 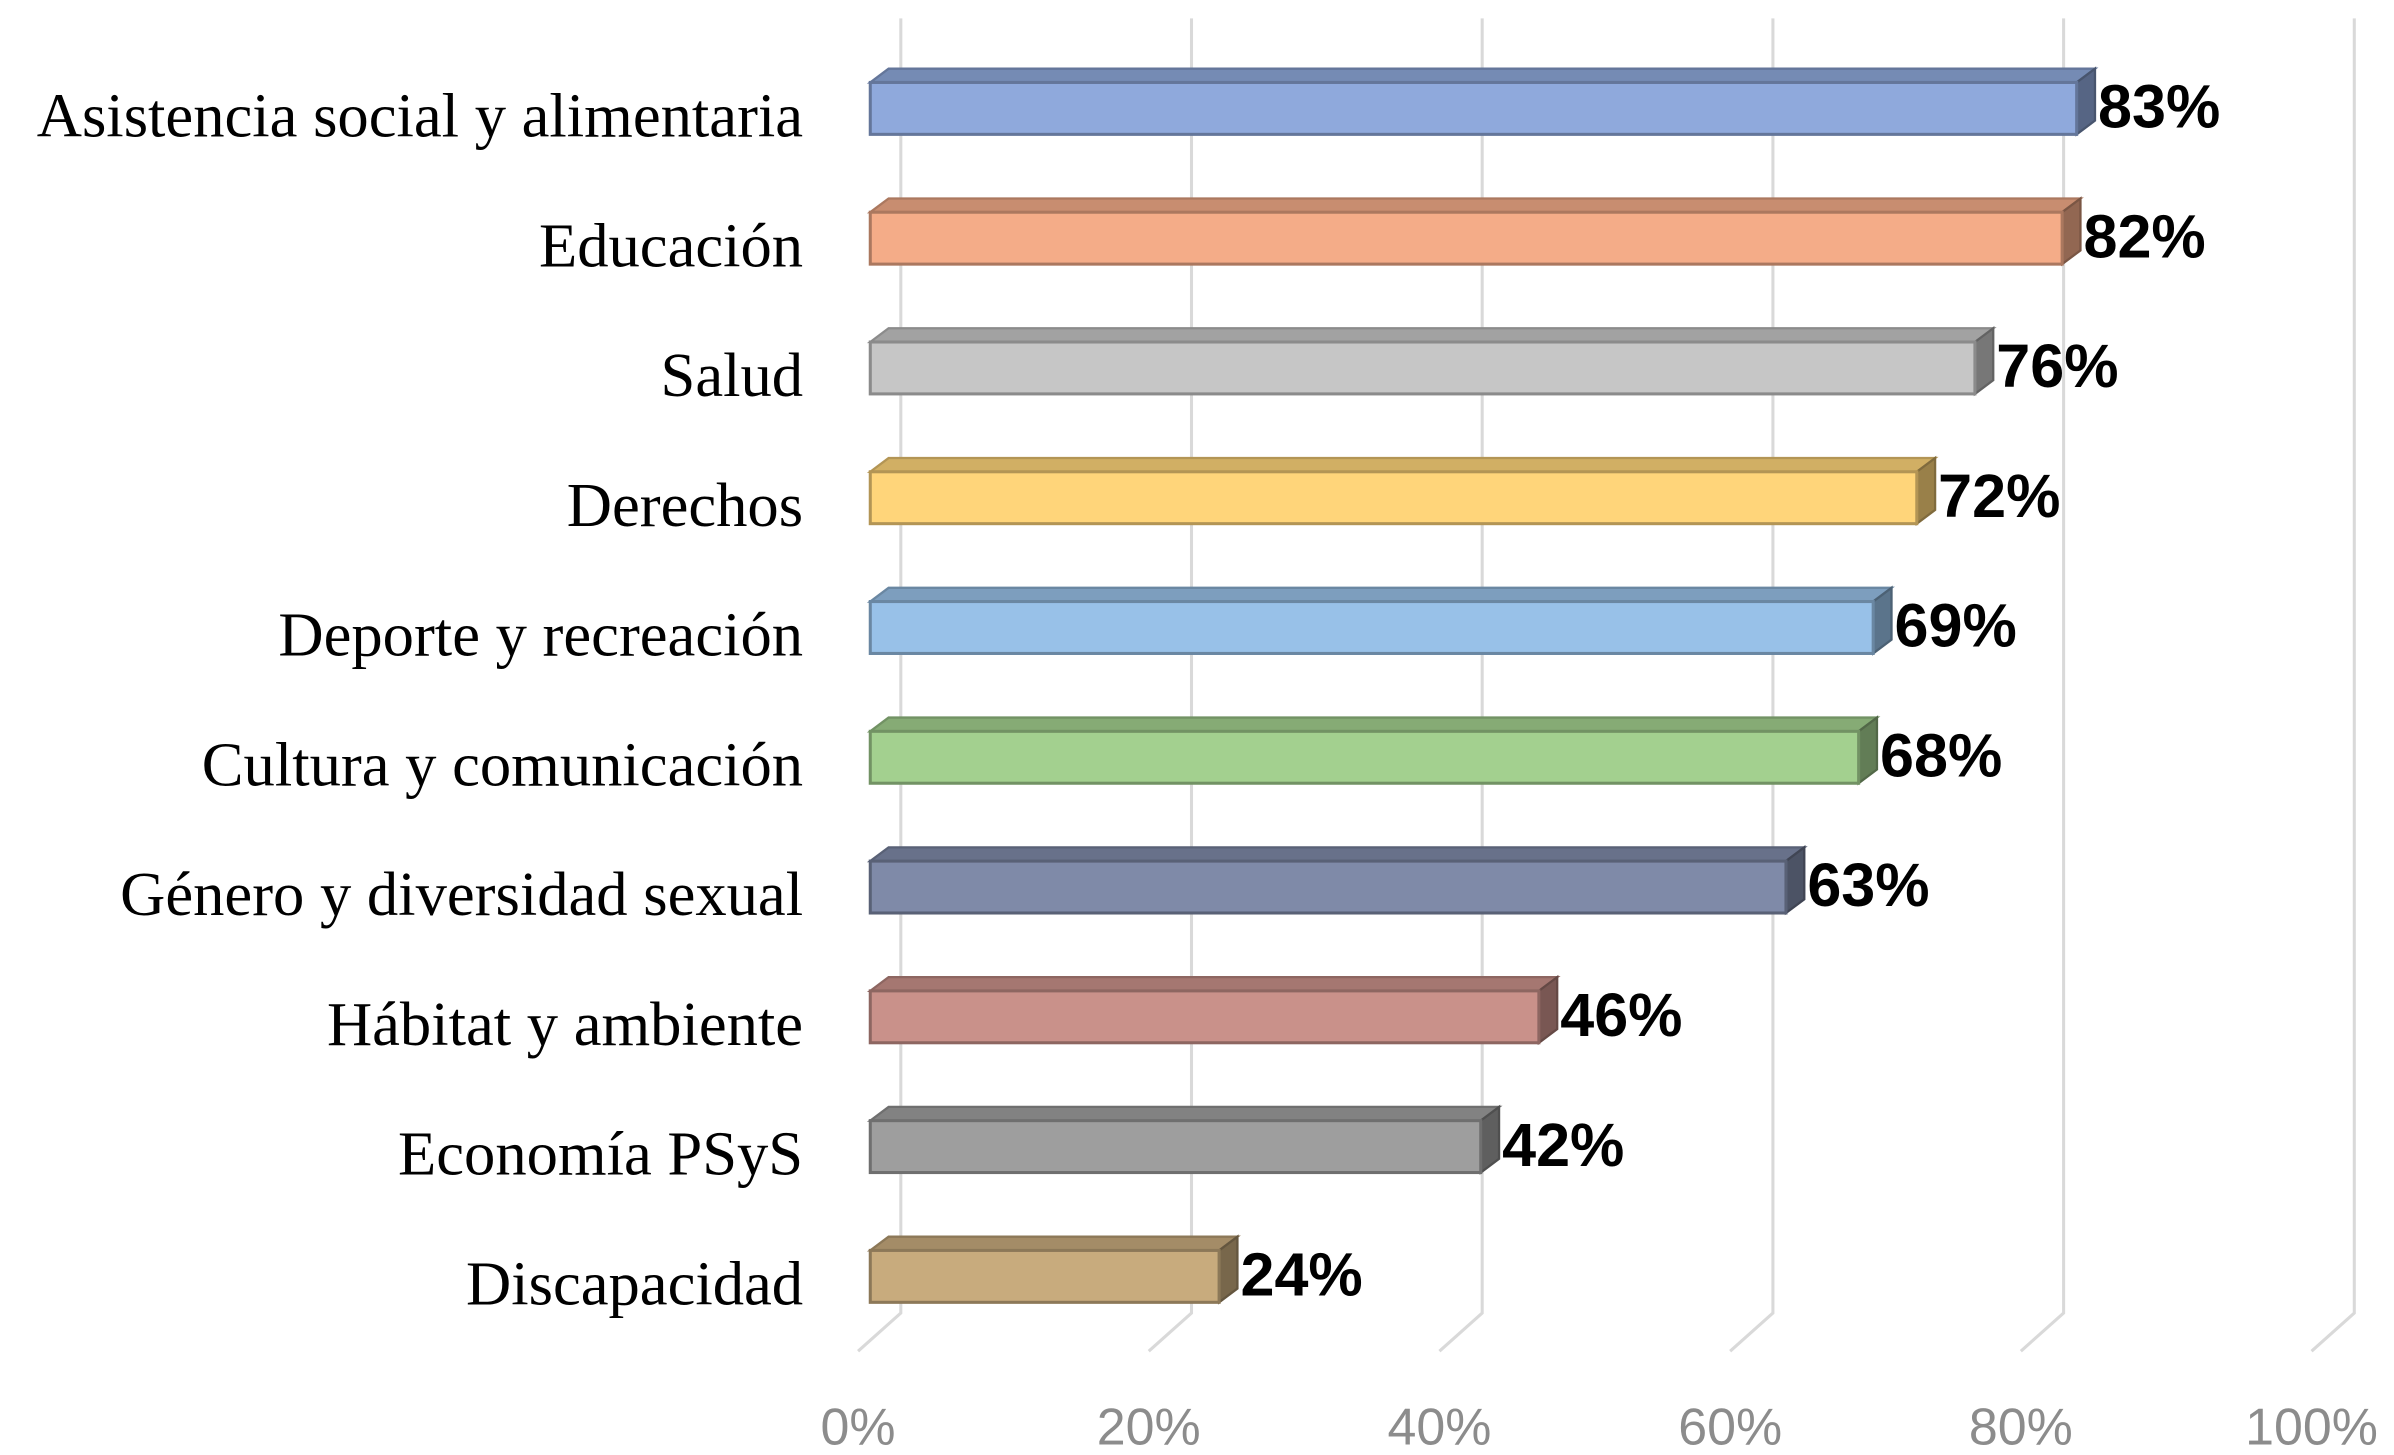 What do you see at coordinates (858, 1426) in the screenshot?
I see `x-tick-label: 0%` at bounding box center [858, 1426].